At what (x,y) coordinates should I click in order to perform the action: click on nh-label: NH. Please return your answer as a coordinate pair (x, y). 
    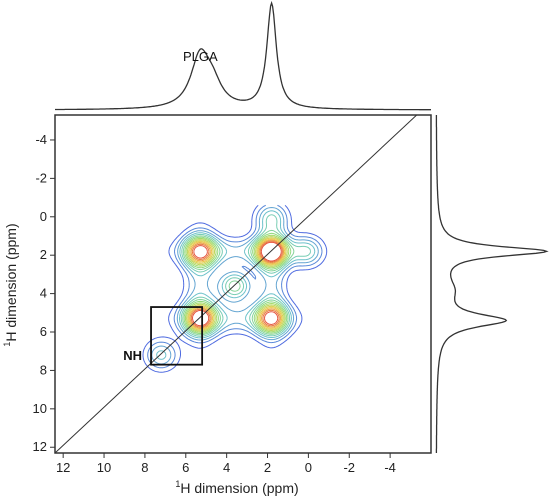
    Looking at the image, I should click on (132, 355).